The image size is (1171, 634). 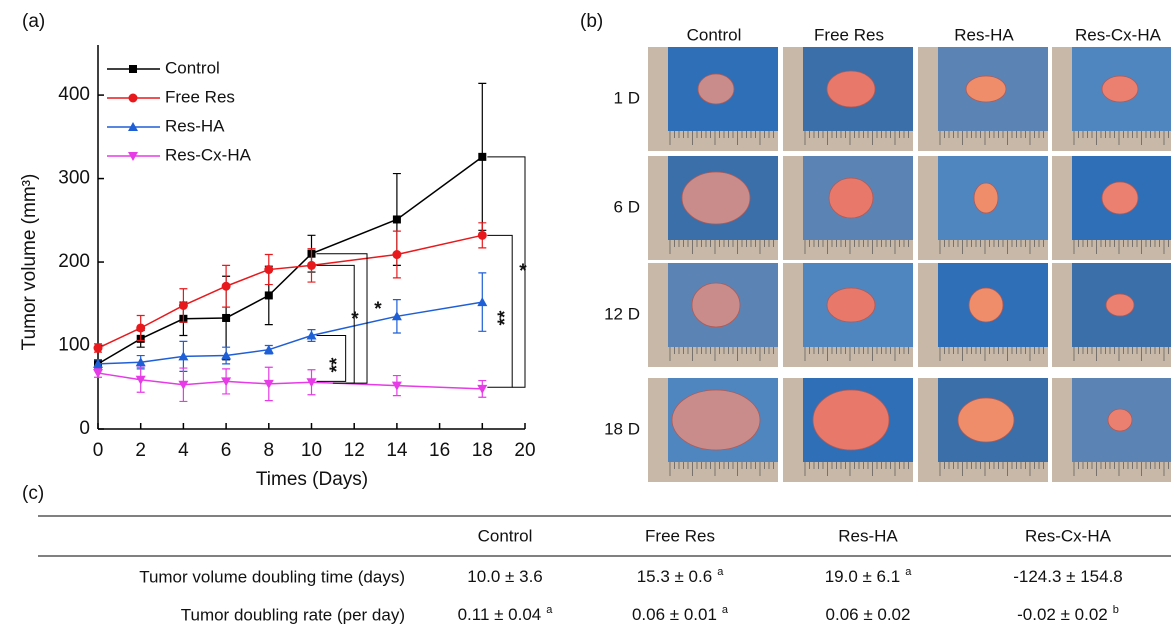 I want to click on photo-column-label: Control, so click(x=714, y=34).